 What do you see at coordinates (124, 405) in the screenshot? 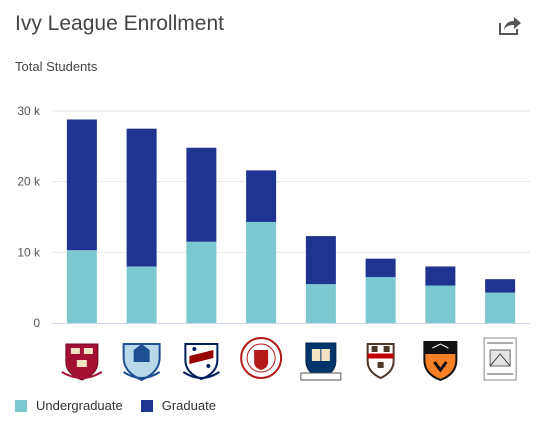
I see `legend: Undergraduate Graduate` at bounding box center [124, 405].